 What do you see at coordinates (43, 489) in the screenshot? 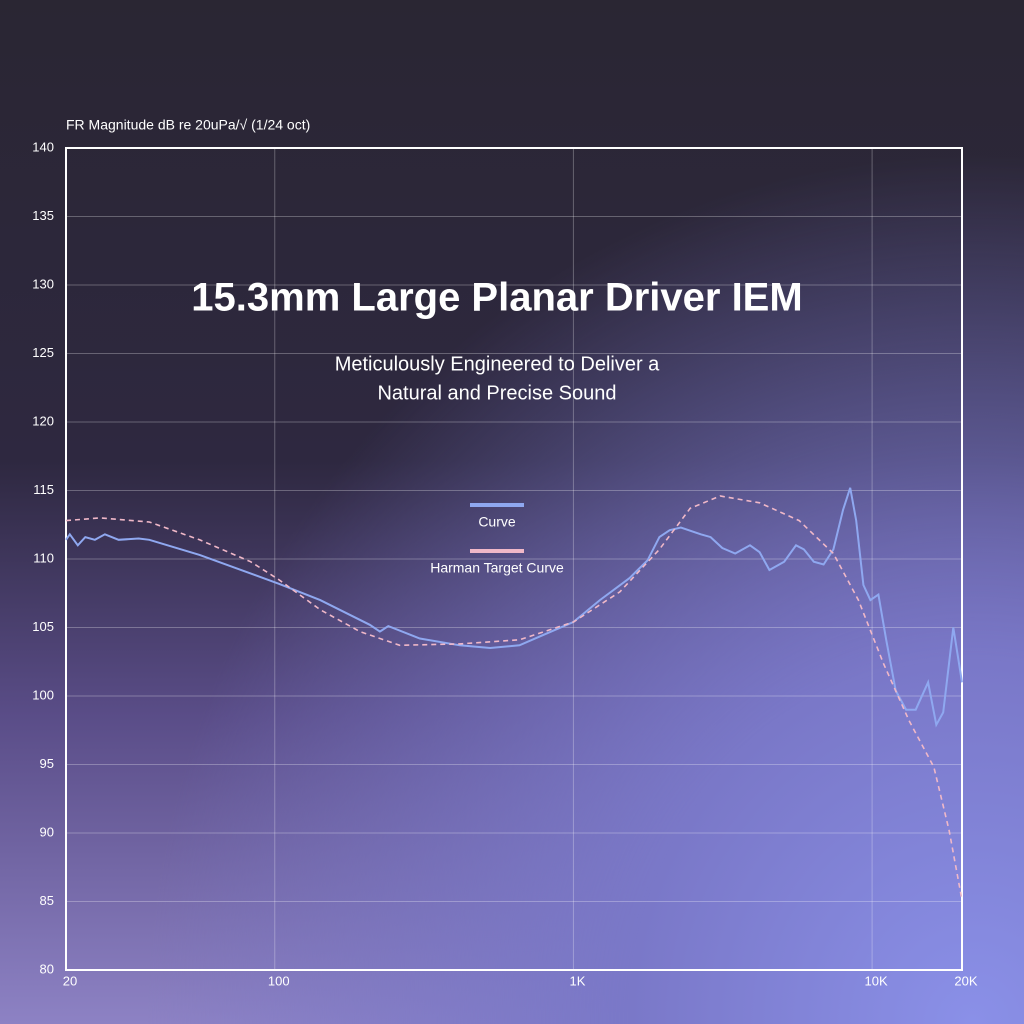
I see `y-tick-label: 115` at bounding box center [43, 489].